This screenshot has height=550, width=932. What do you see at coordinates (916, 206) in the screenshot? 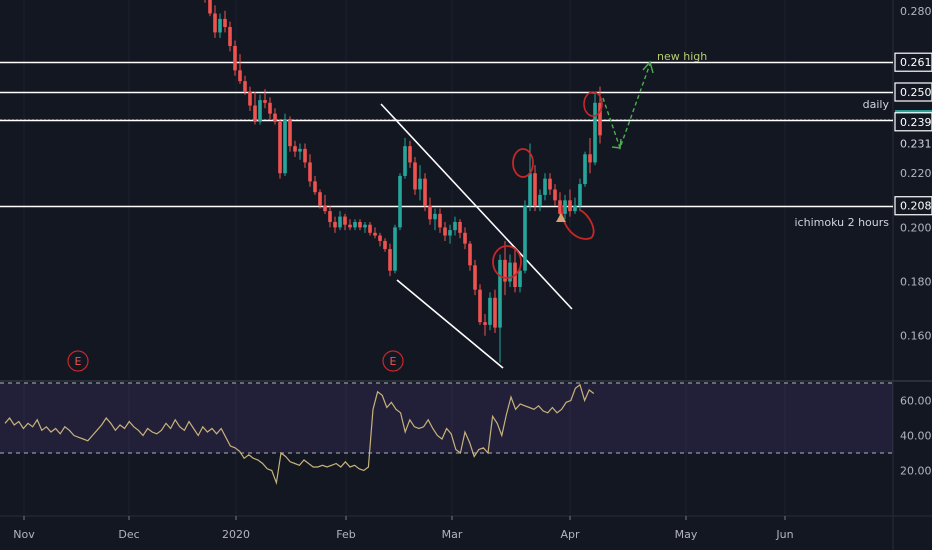
I see `price-tag-label: 0.208` at bounding box center [916, 206].